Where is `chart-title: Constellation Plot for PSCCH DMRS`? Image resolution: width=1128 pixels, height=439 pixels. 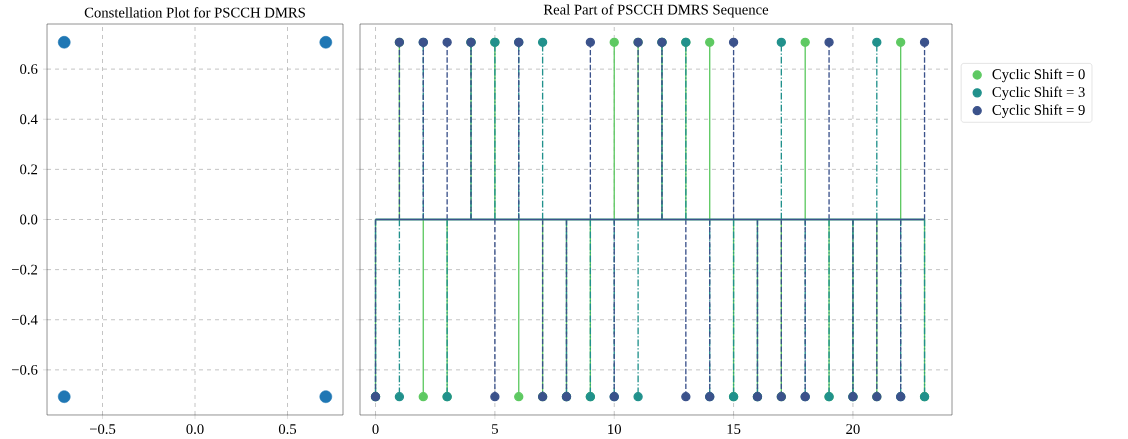 chart-title: Constellation Plot for PSCCH DMRS is located at coordinates (194, 12).